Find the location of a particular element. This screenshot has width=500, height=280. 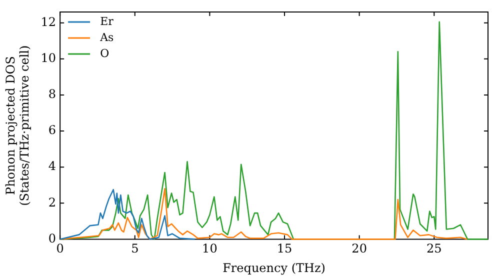

y-tick-label: 0 is located at coordinates (52, 238).